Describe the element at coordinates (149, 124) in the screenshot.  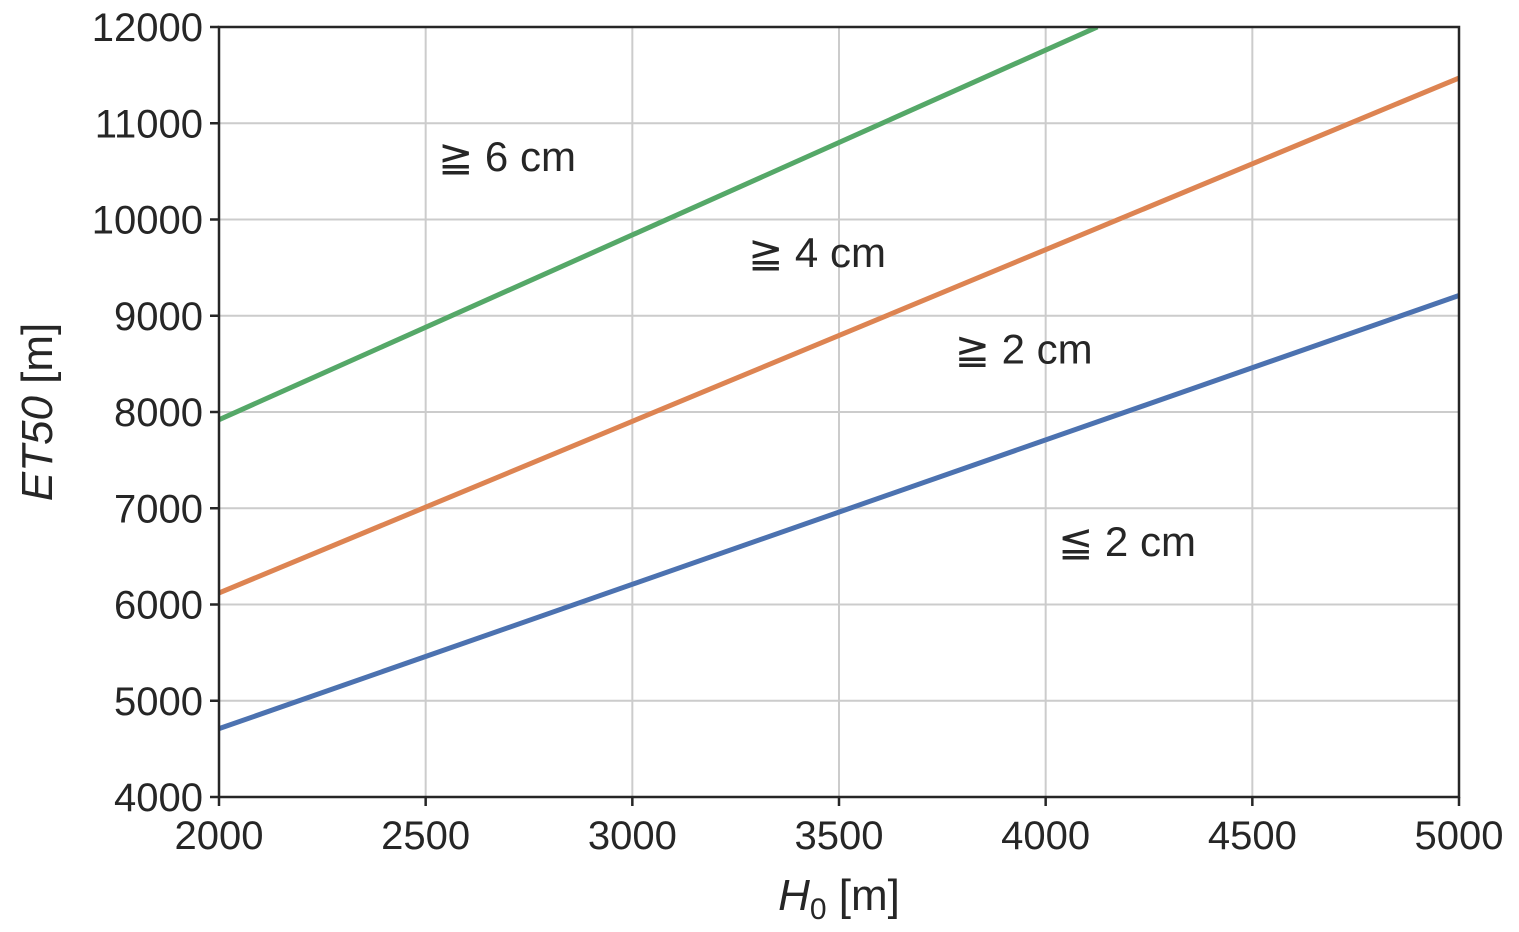
I see `y-tick-label: 11000` at that location.